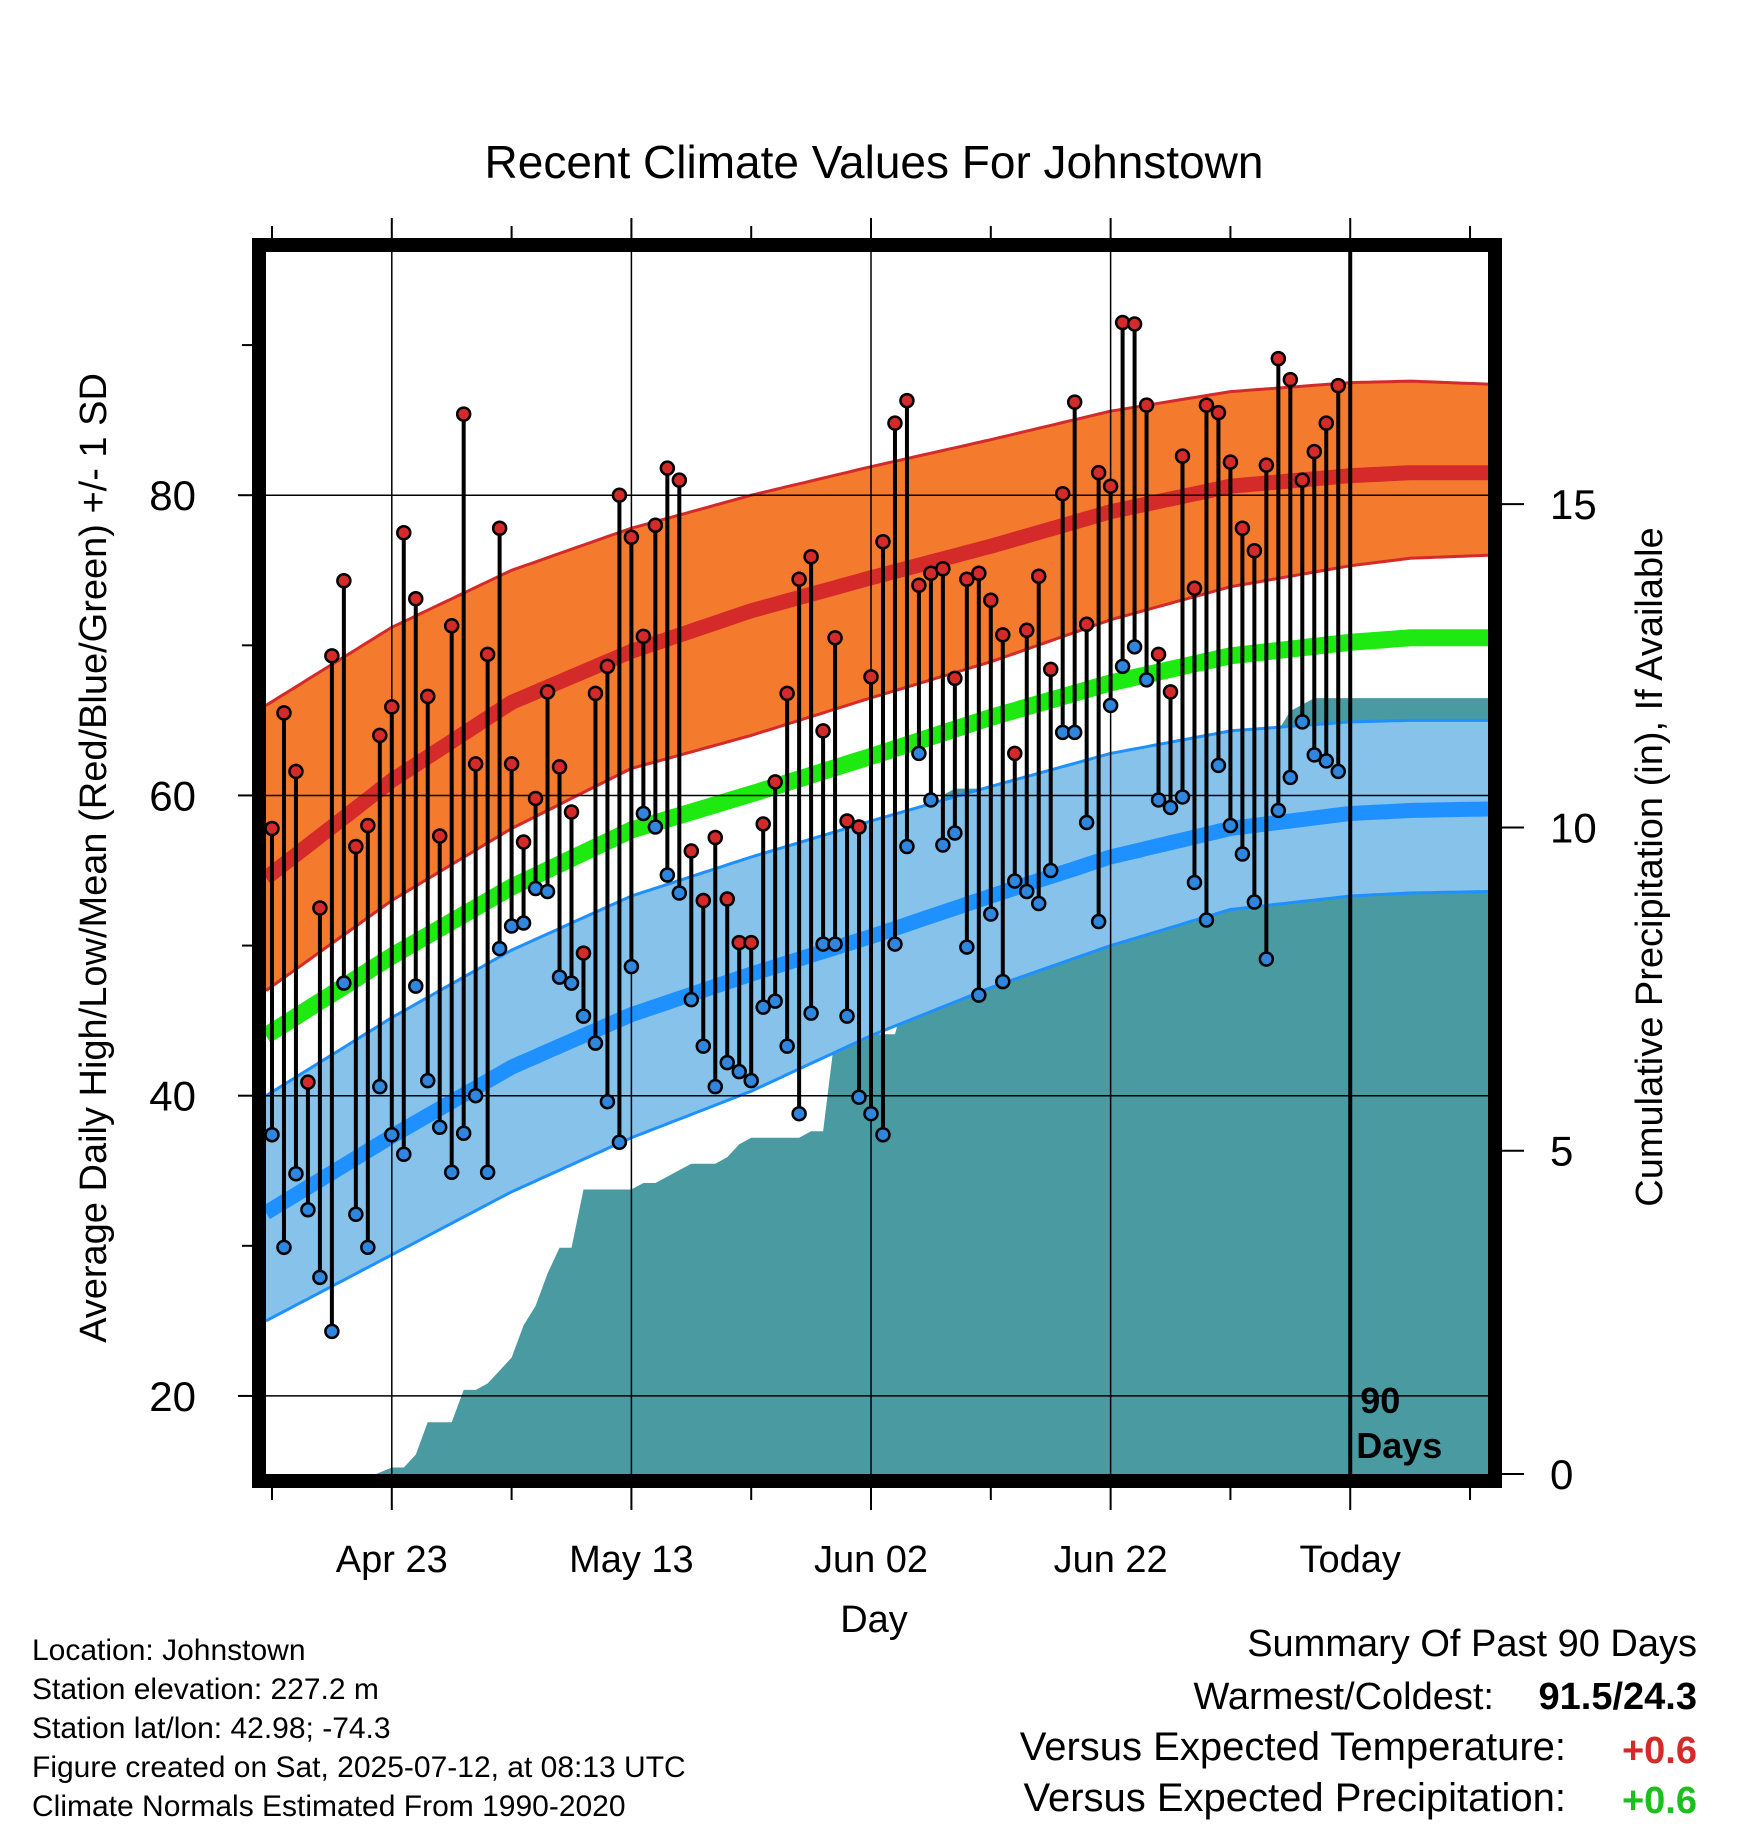 Image resolution: width=1748 pixels, height=1828 pixels. Describe the element at coordinates (1111, 1560) in the screenshot. I see `x-tick-label: Jun 22` at that location.